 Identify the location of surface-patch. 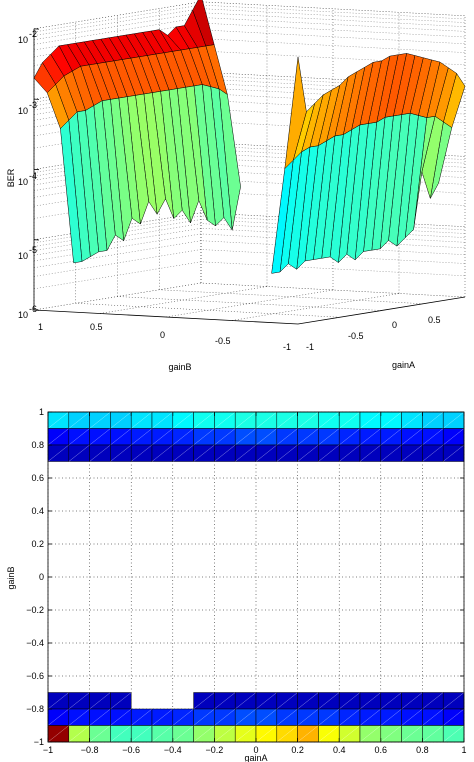
(295, 113).